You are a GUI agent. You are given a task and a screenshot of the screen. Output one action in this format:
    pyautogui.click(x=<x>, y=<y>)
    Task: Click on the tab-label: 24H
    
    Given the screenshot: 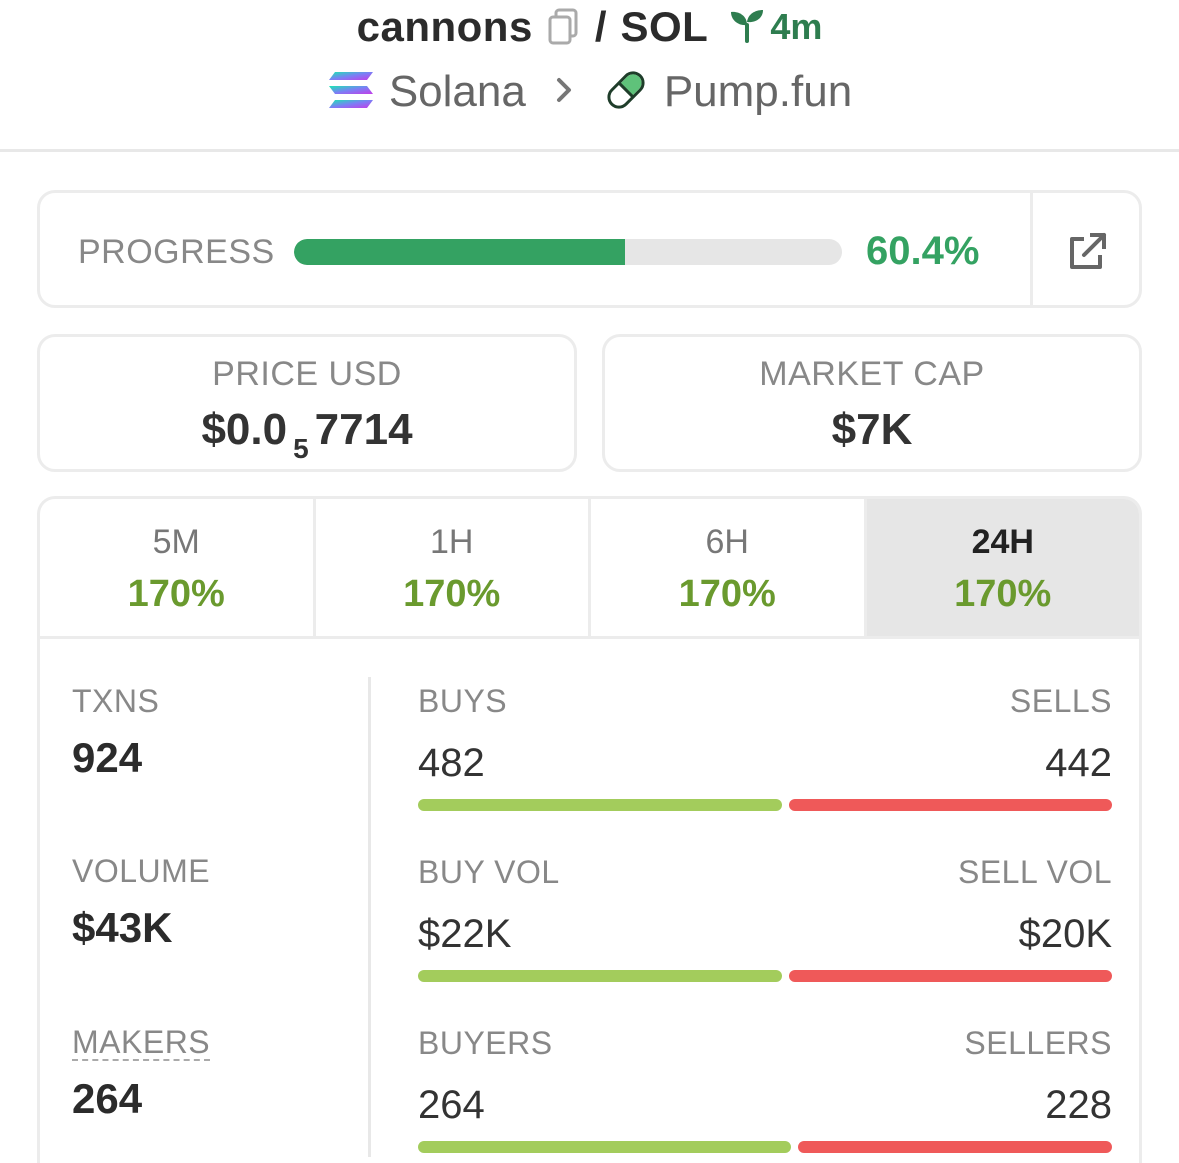 What is the action you would take?
    pyautogui.click(x=1002, y=542)
    